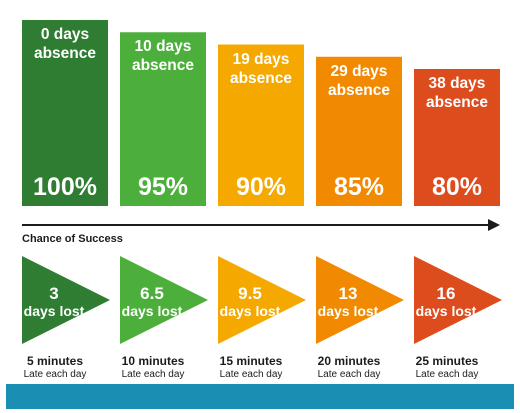 Image resolution: width=520 pixels, height=413 pixels. What do you see at coordinates (260, 396) in the screenshot?
I see `bottom-band` at bounding box center [260, 396].